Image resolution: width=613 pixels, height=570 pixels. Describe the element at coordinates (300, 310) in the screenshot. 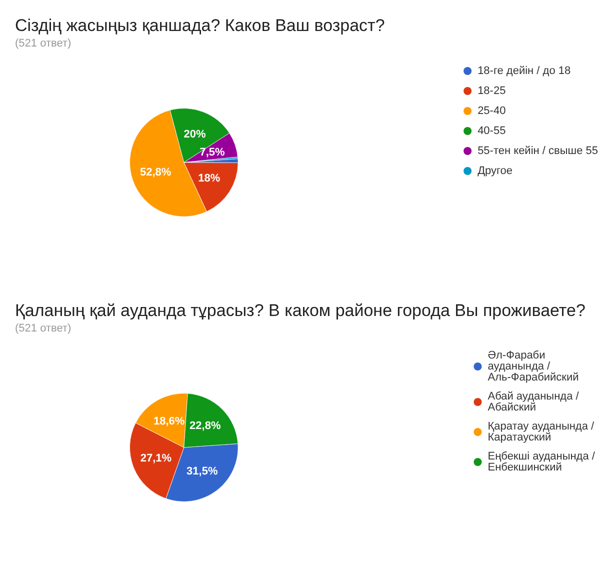

I see `chart-title: Қаланың қай ауданда тұрасыз? В каком районе города Вы проживаете?` at that location.